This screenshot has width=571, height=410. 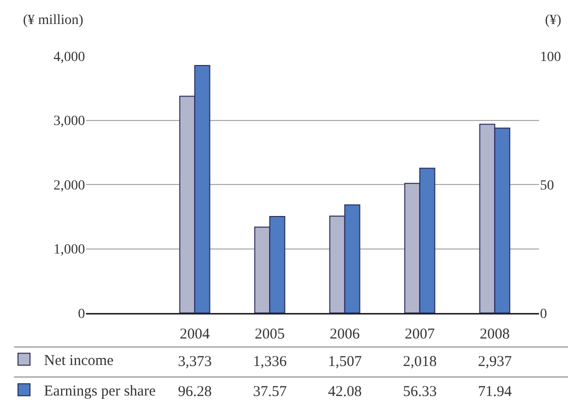 What do you see at coordinates (495, 392) in the screenshot?
I see `data-label: 71.94` at bounding box center [495, 392].